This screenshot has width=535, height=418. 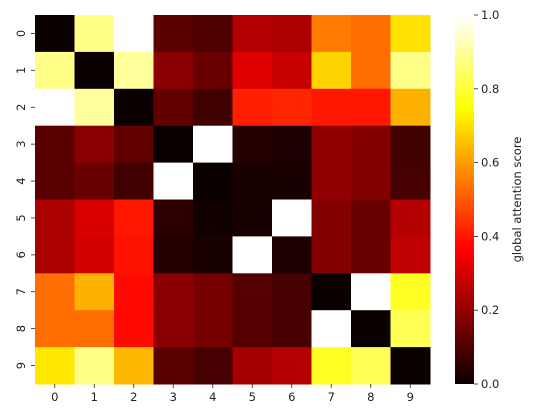 What do you see at coordinates (370, 397) in the screenshot?
I see `x-tick-label-8: 8` at bounding box center [370, 397].